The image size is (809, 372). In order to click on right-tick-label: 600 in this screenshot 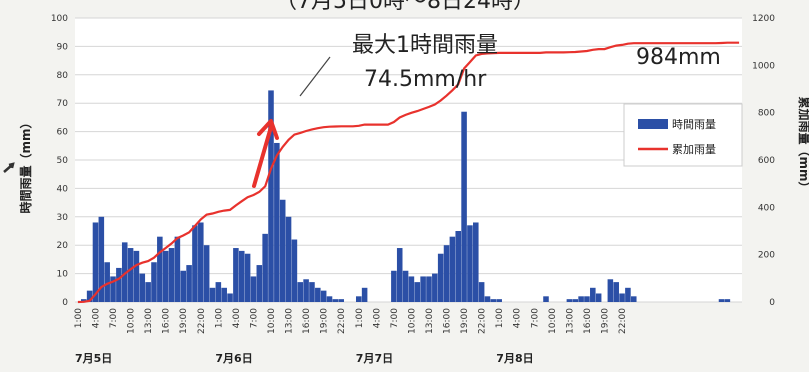, I will do `click(766, 161)`.